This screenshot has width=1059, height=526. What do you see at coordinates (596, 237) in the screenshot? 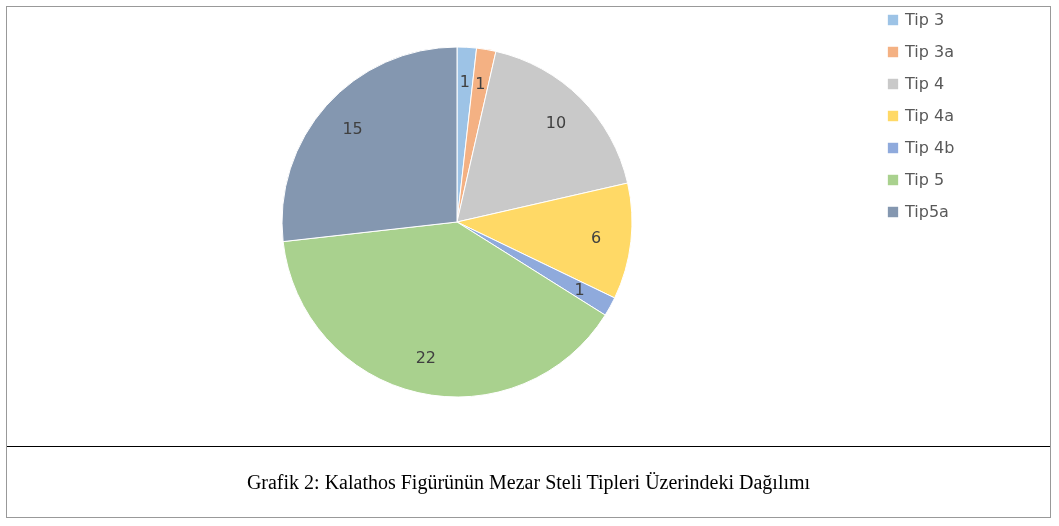
I see `data-label: 6` at bounding box center [596, 237].